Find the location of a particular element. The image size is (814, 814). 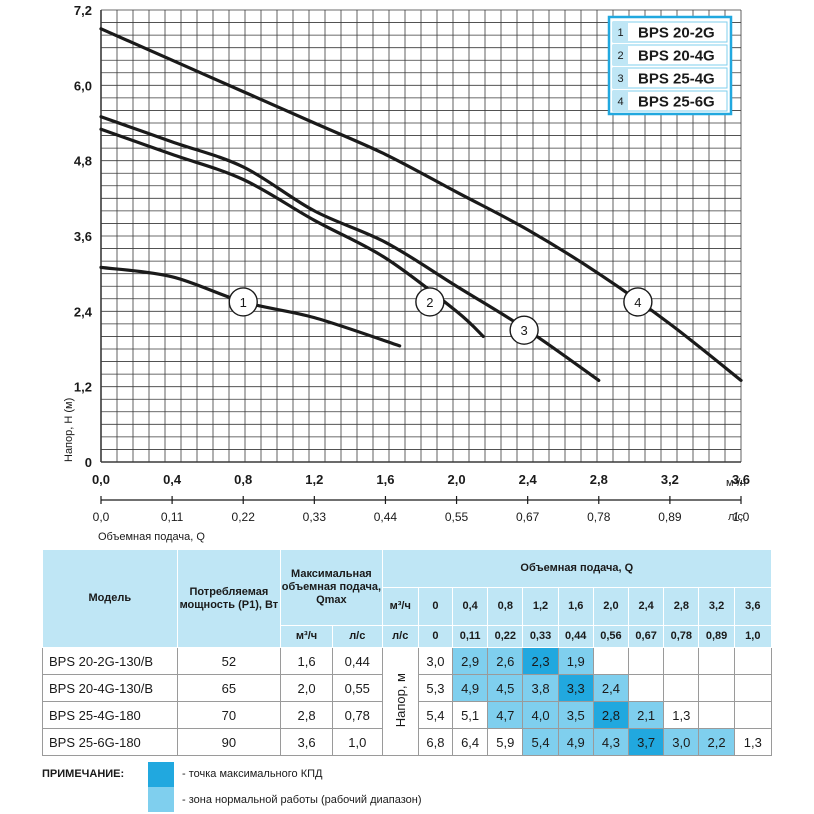

y-axis-ticks: 0 1,2 2,4 3,6 4,8 6,0 7,2 is located at coordinates (83, 236).